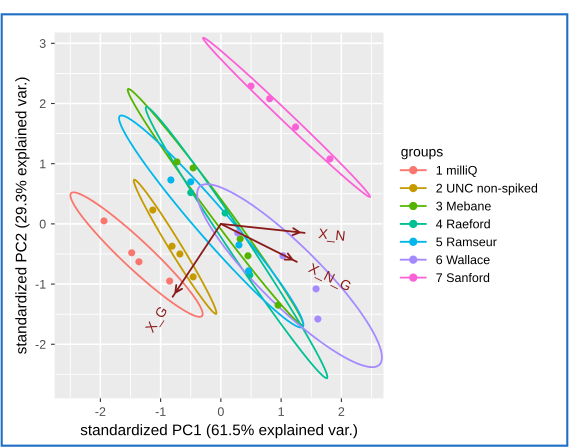 The image size is (569, 447). Describe the element at coordinates (463, 277) in the screenshot. I see `legend-label: 7 Sanford` at that location.